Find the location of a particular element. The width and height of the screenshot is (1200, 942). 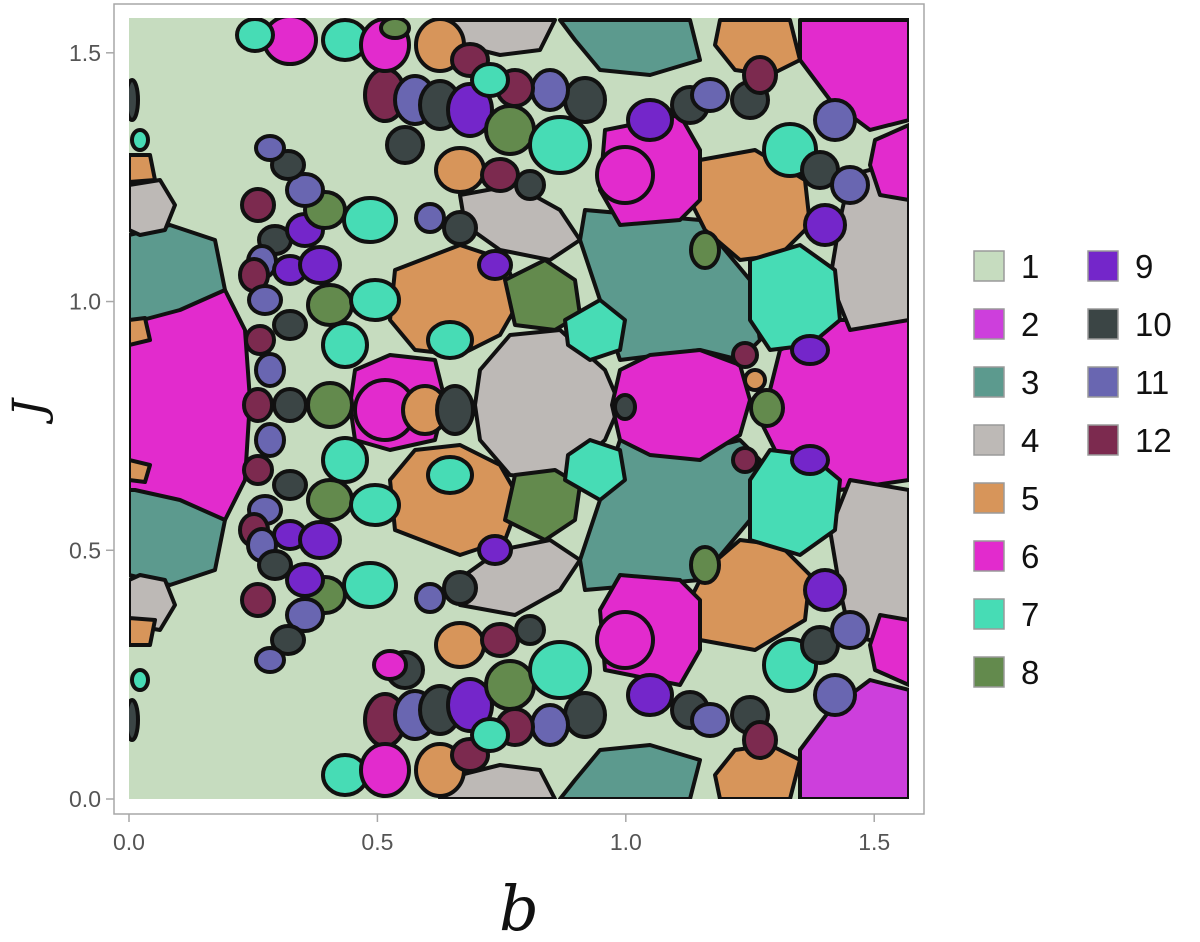

legend-label: 12 is located at coordinates (1153, 440).